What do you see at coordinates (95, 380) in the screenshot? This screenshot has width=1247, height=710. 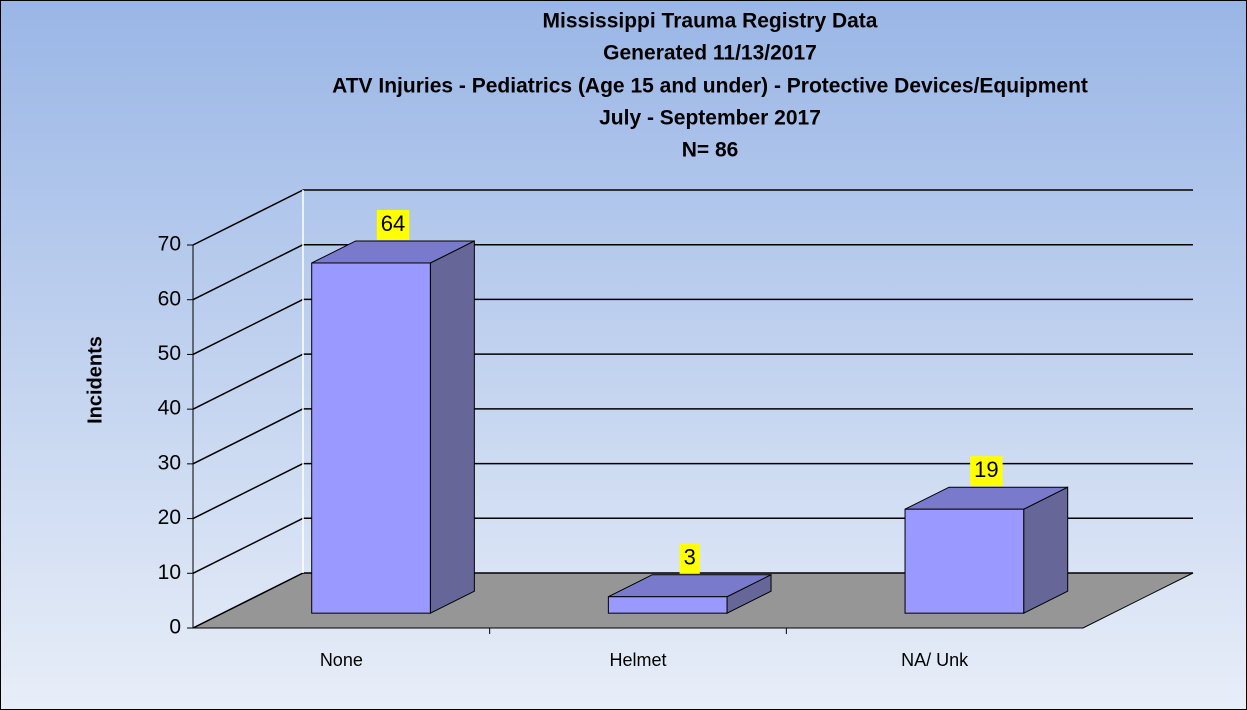 I see `y-axis-label: Incidents` at bounding box center [95, 380].